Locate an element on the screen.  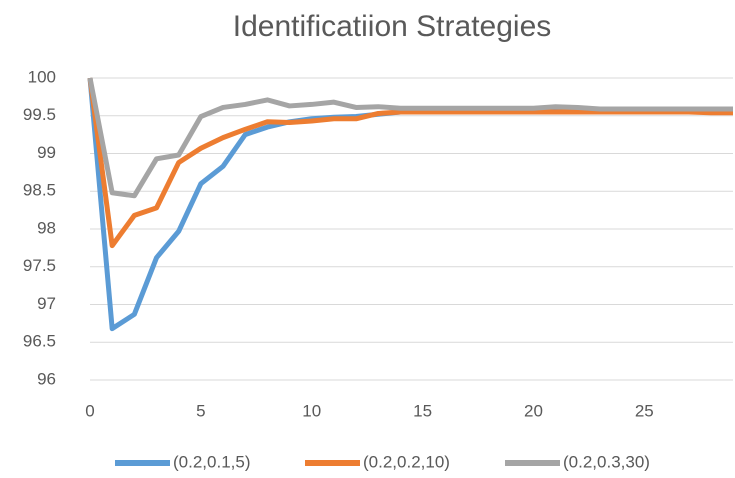
x-tick-label: 15 is located at coordinates (422, 410).